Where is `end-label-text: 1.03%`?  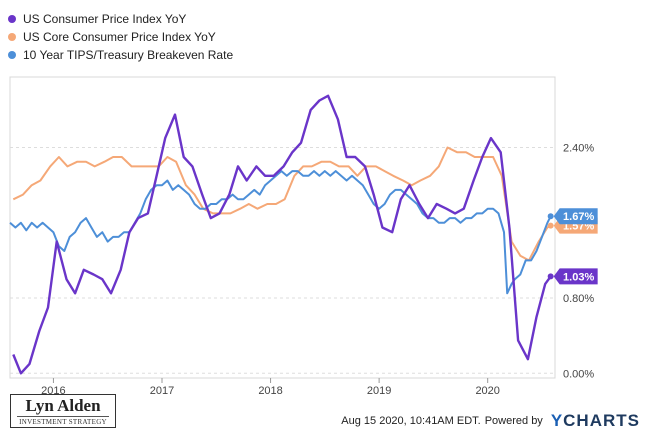 end-label-text: 1.03% is located at coordinates (578, 277).